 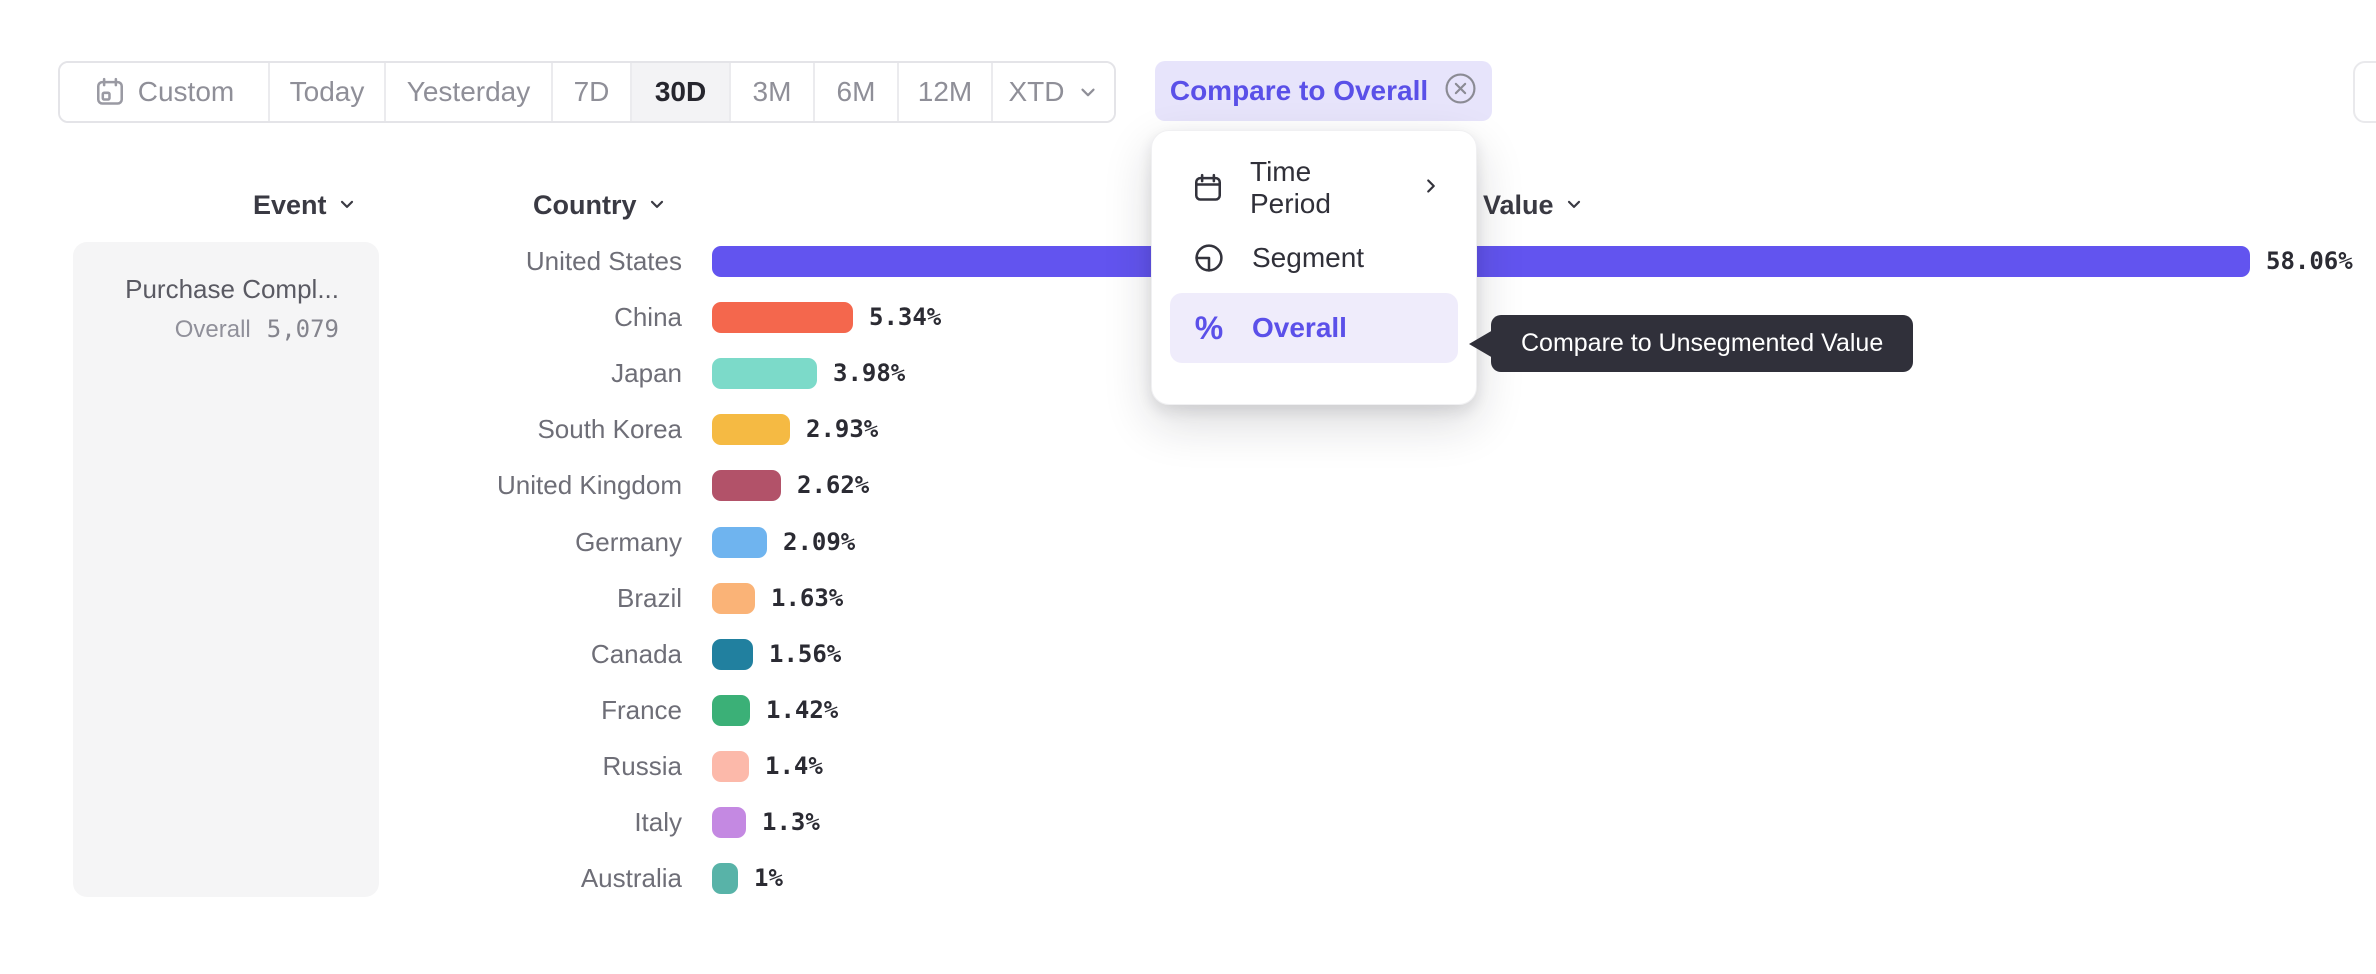 What do you see at coordinates (794, 766) in the screenshot?
I see `country-value: 1.4%` at bounding box center [794, 766].